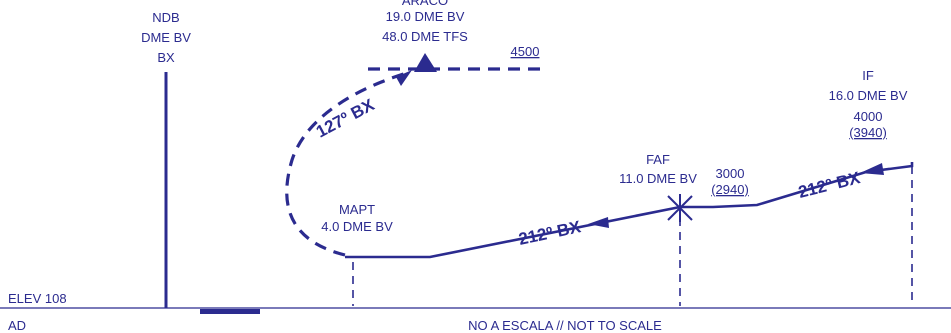  What do you see at coordinates (348, 163) in the screenshot?
I see `missed-approach-path` at bounding box center [348, 163].